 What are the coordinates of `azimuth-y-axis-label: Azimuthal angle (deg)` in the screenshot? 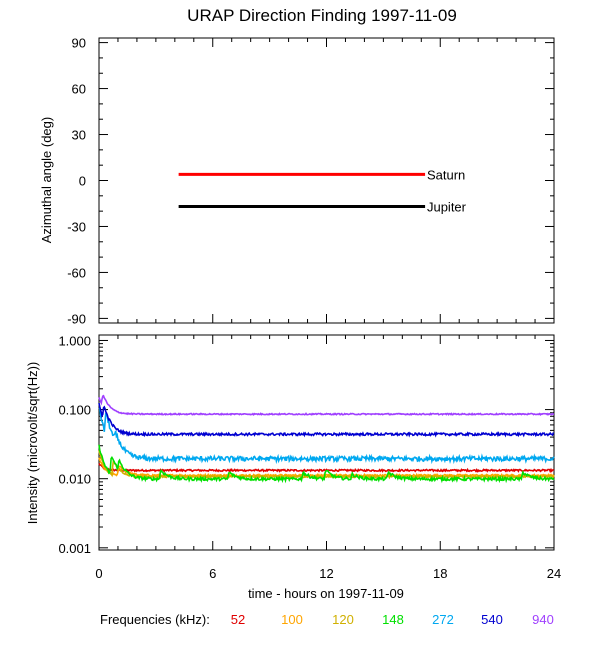 It's located at (46, 180).